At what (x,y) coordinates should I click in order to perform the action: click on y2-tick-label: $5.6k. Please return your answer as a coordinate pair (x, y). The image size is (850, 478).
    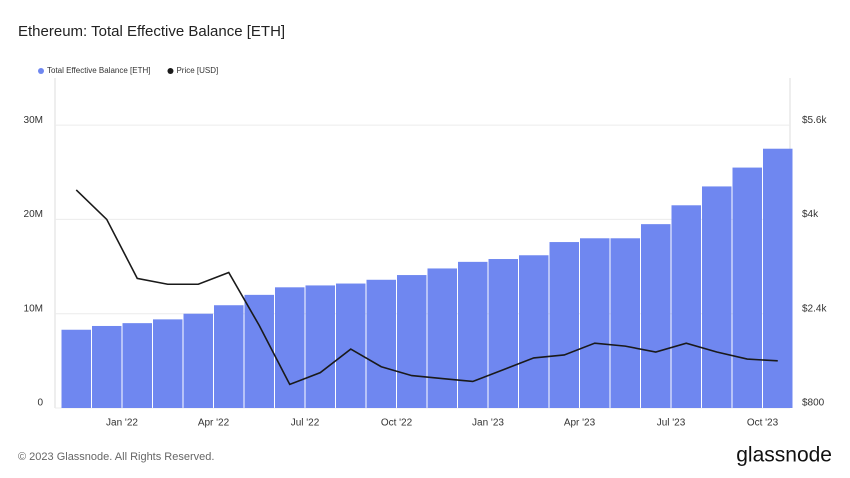
    Looking at the image, I should click on (814, 120).